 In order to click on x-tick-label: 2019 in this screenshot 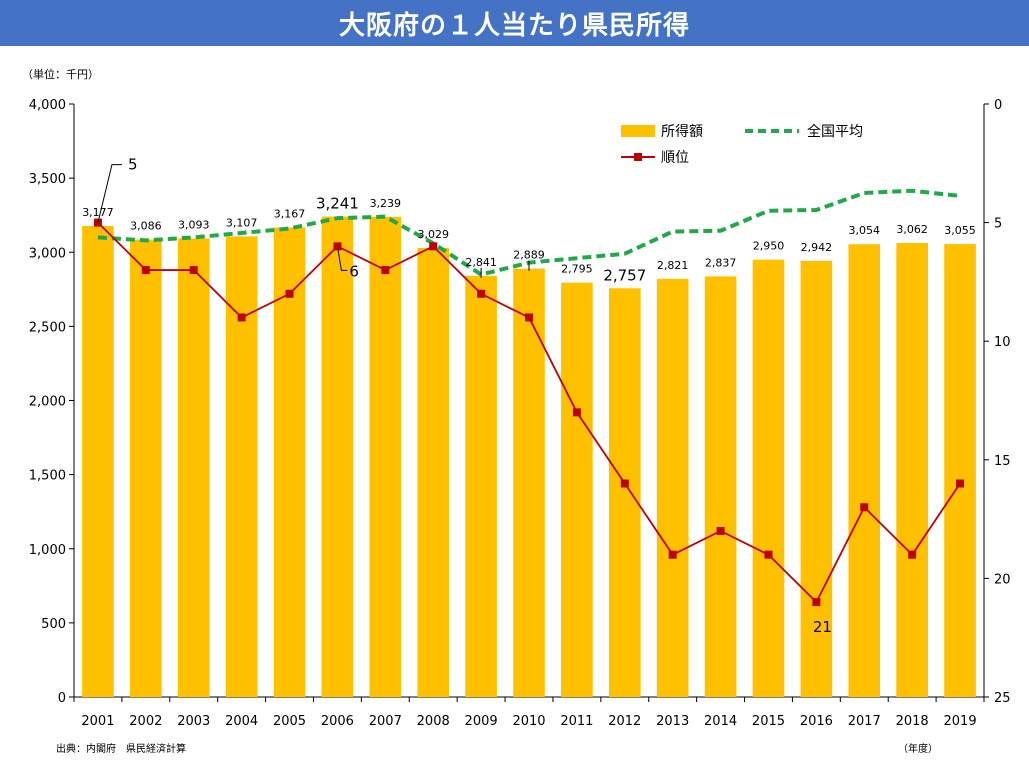, I will do `click(960, 721)`.